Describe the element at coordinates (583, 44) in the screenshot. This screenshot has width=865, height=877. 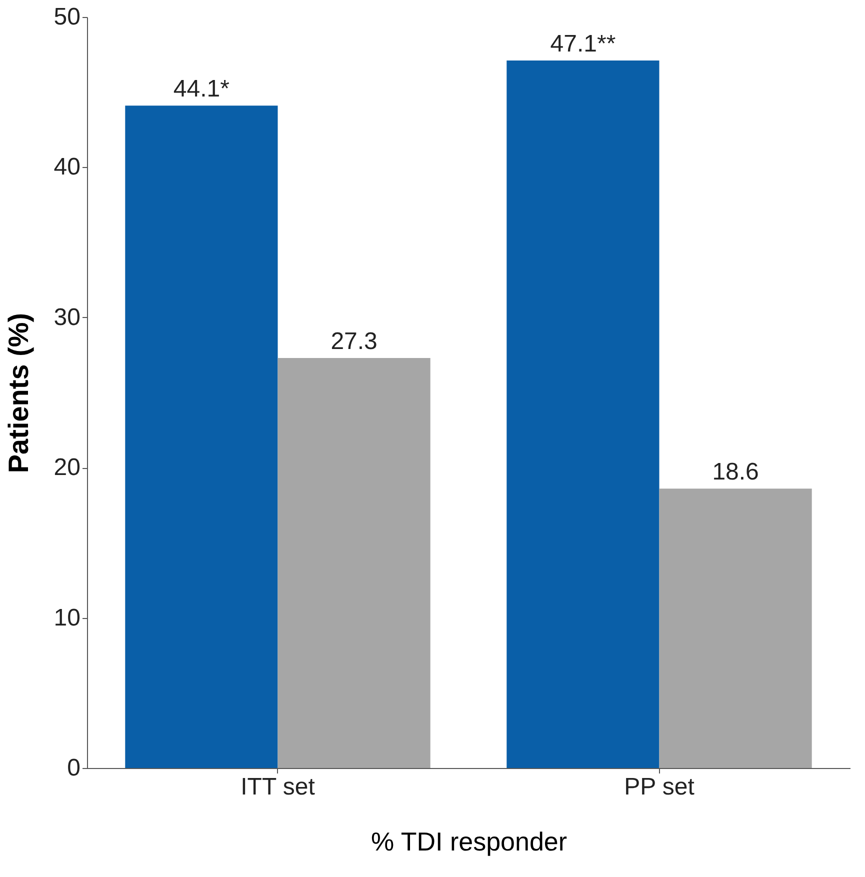
I see `data-label: 47.1**` at that location.